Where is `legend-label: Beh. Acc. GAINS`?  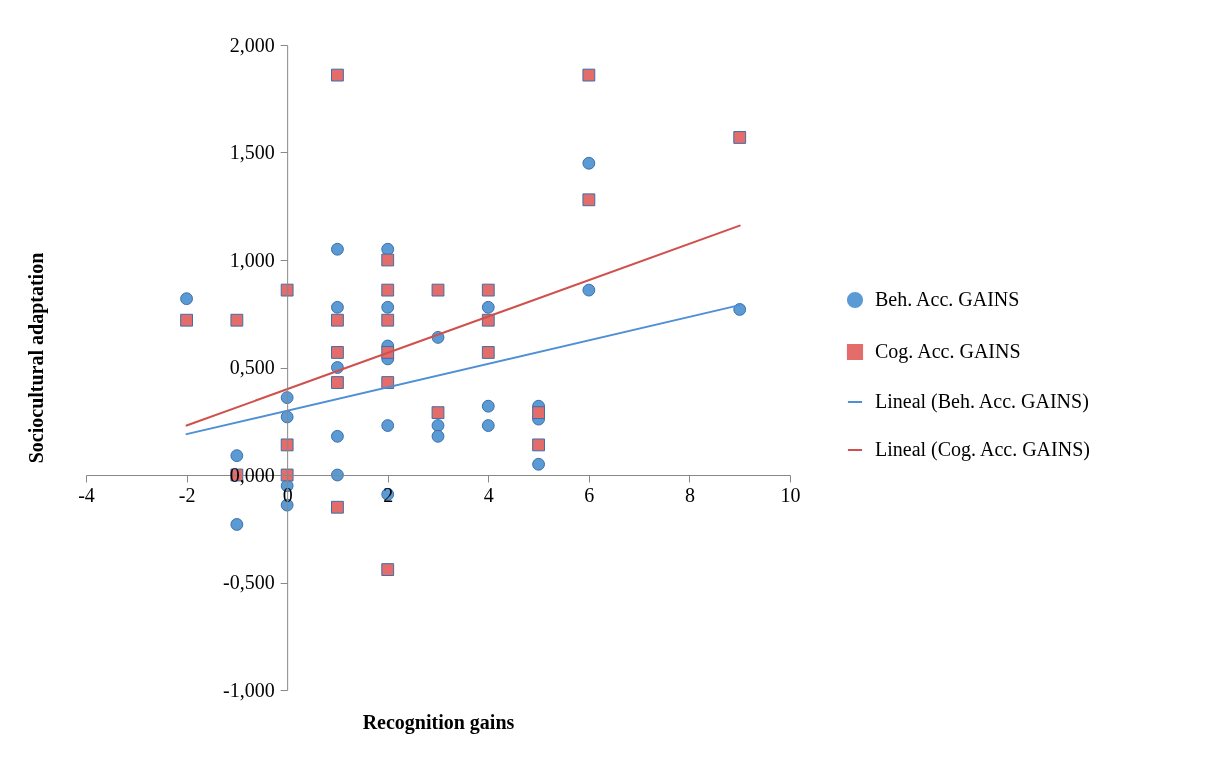 legend-label: Beh. Acc. GAINS is located at coordinates (947, 299).